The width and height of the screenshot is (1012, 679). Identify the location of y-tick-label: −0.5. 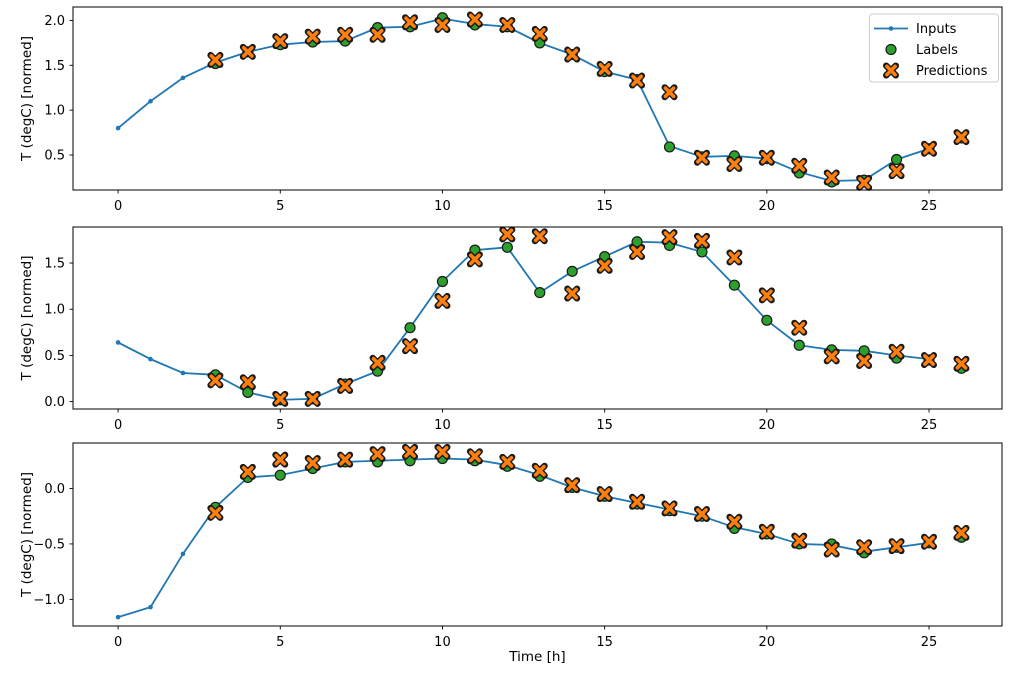
(49, 544).